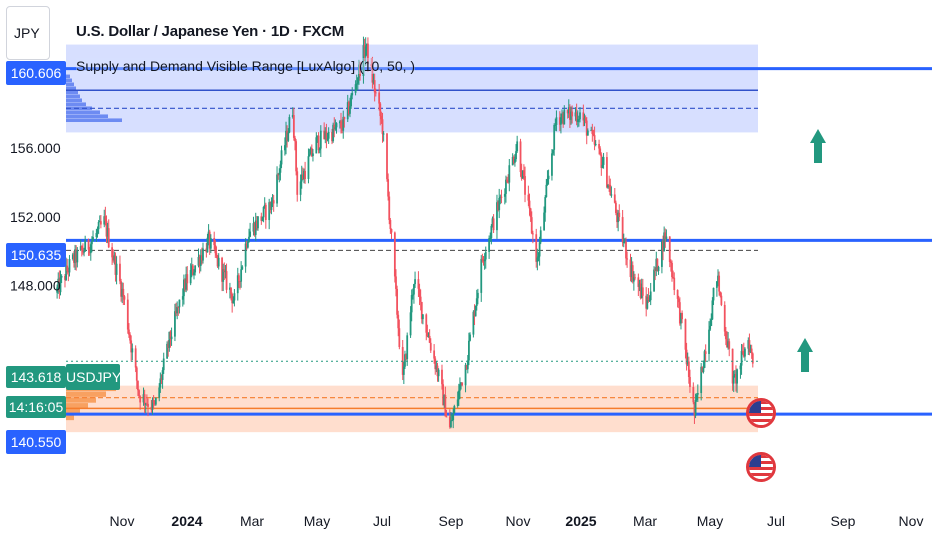 The width and height of the screenshot is (932, 550). Describe the element at coordinates (210, 31) in the screenshot. I see `symbol-title: U.S. Dollar / Japanese Yen · 1D · FXCM` at that location.